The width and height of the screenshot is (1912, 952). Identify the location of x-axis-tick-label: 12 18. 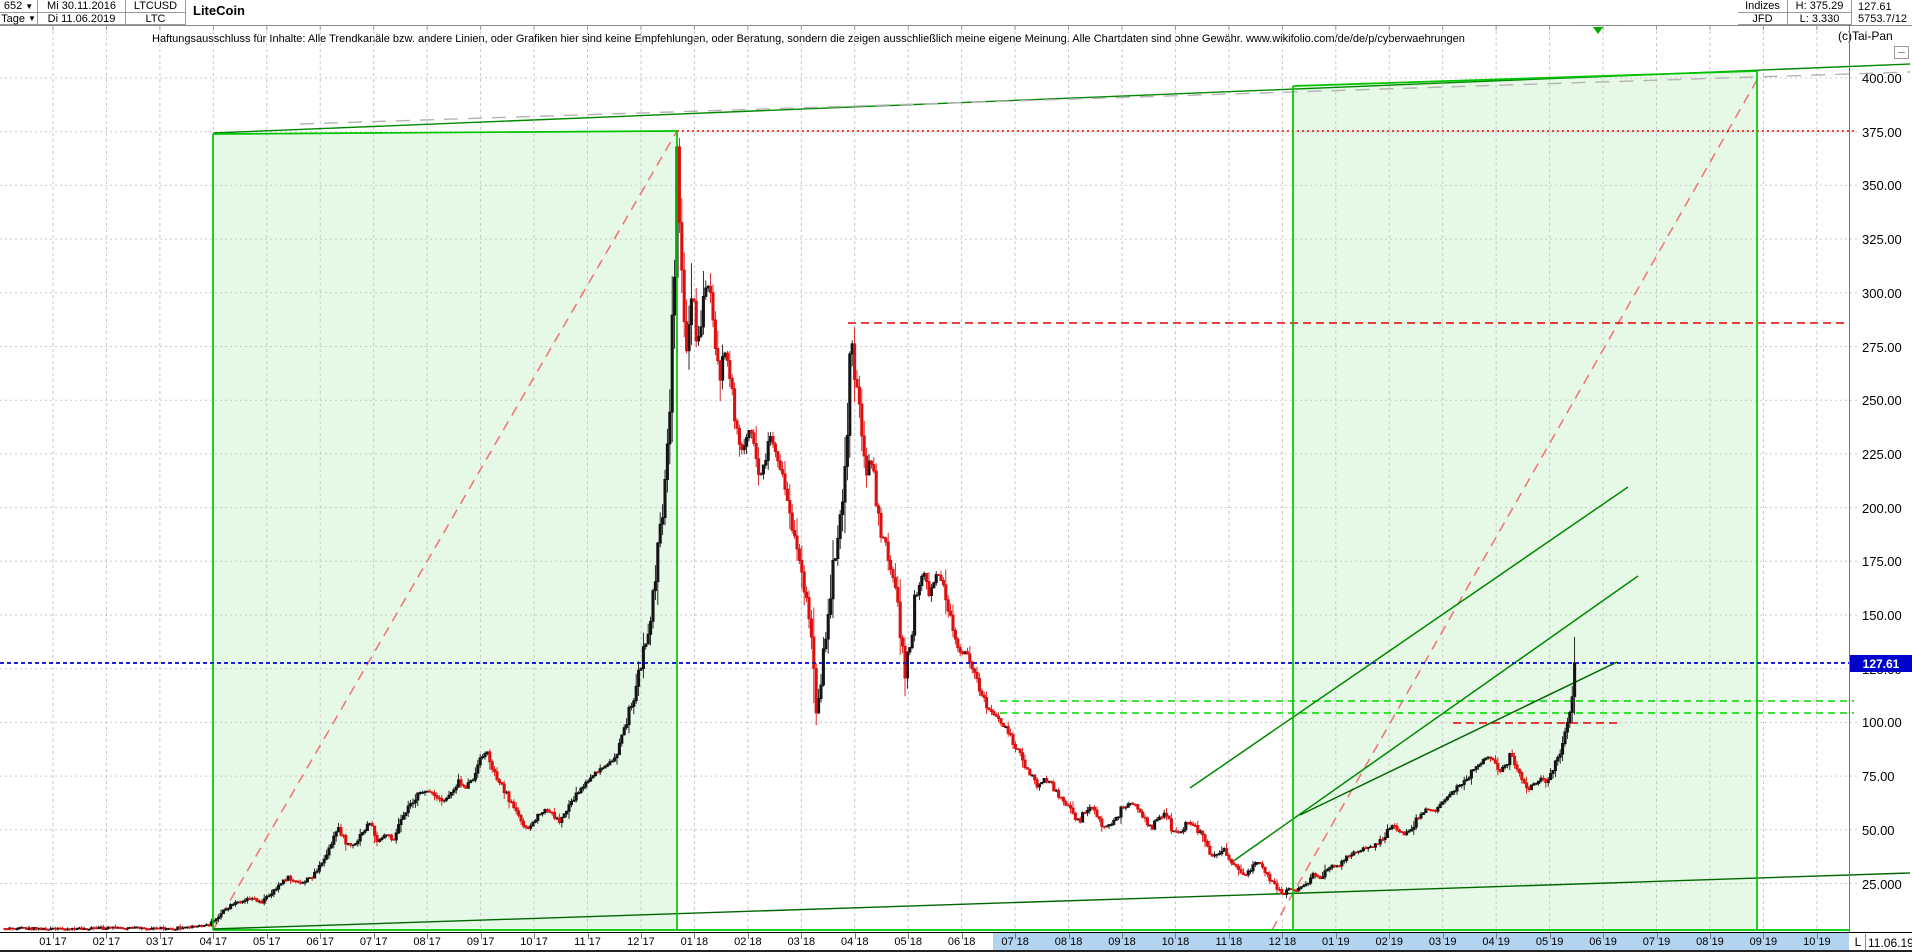
(1282, 942).